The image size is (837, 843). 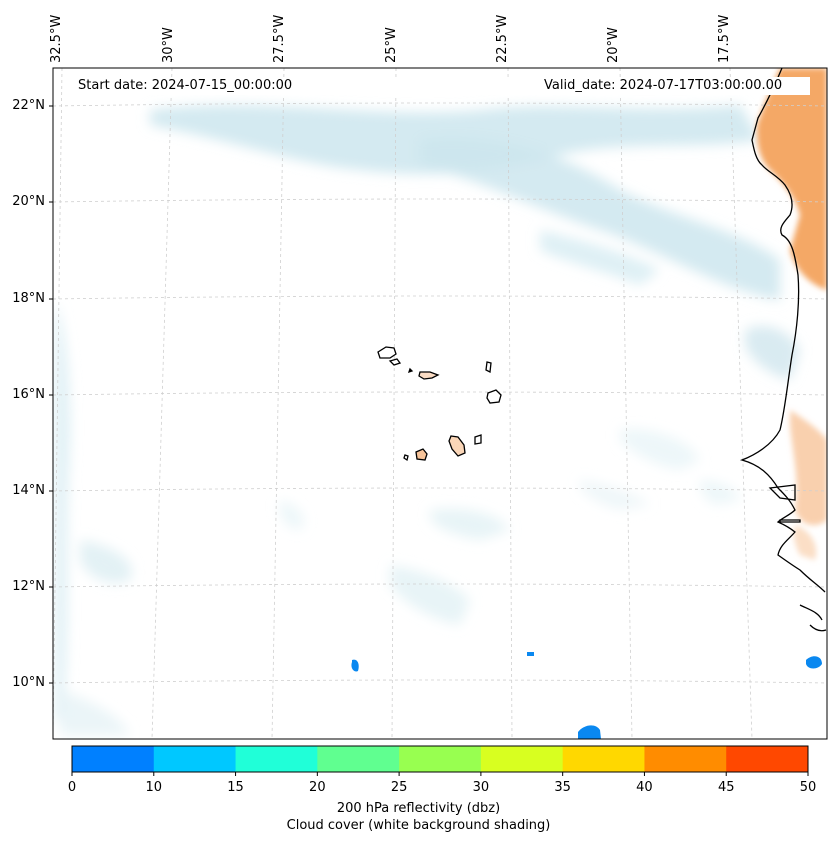 I want to click on axis-ticks, so click(x=51, y=394).